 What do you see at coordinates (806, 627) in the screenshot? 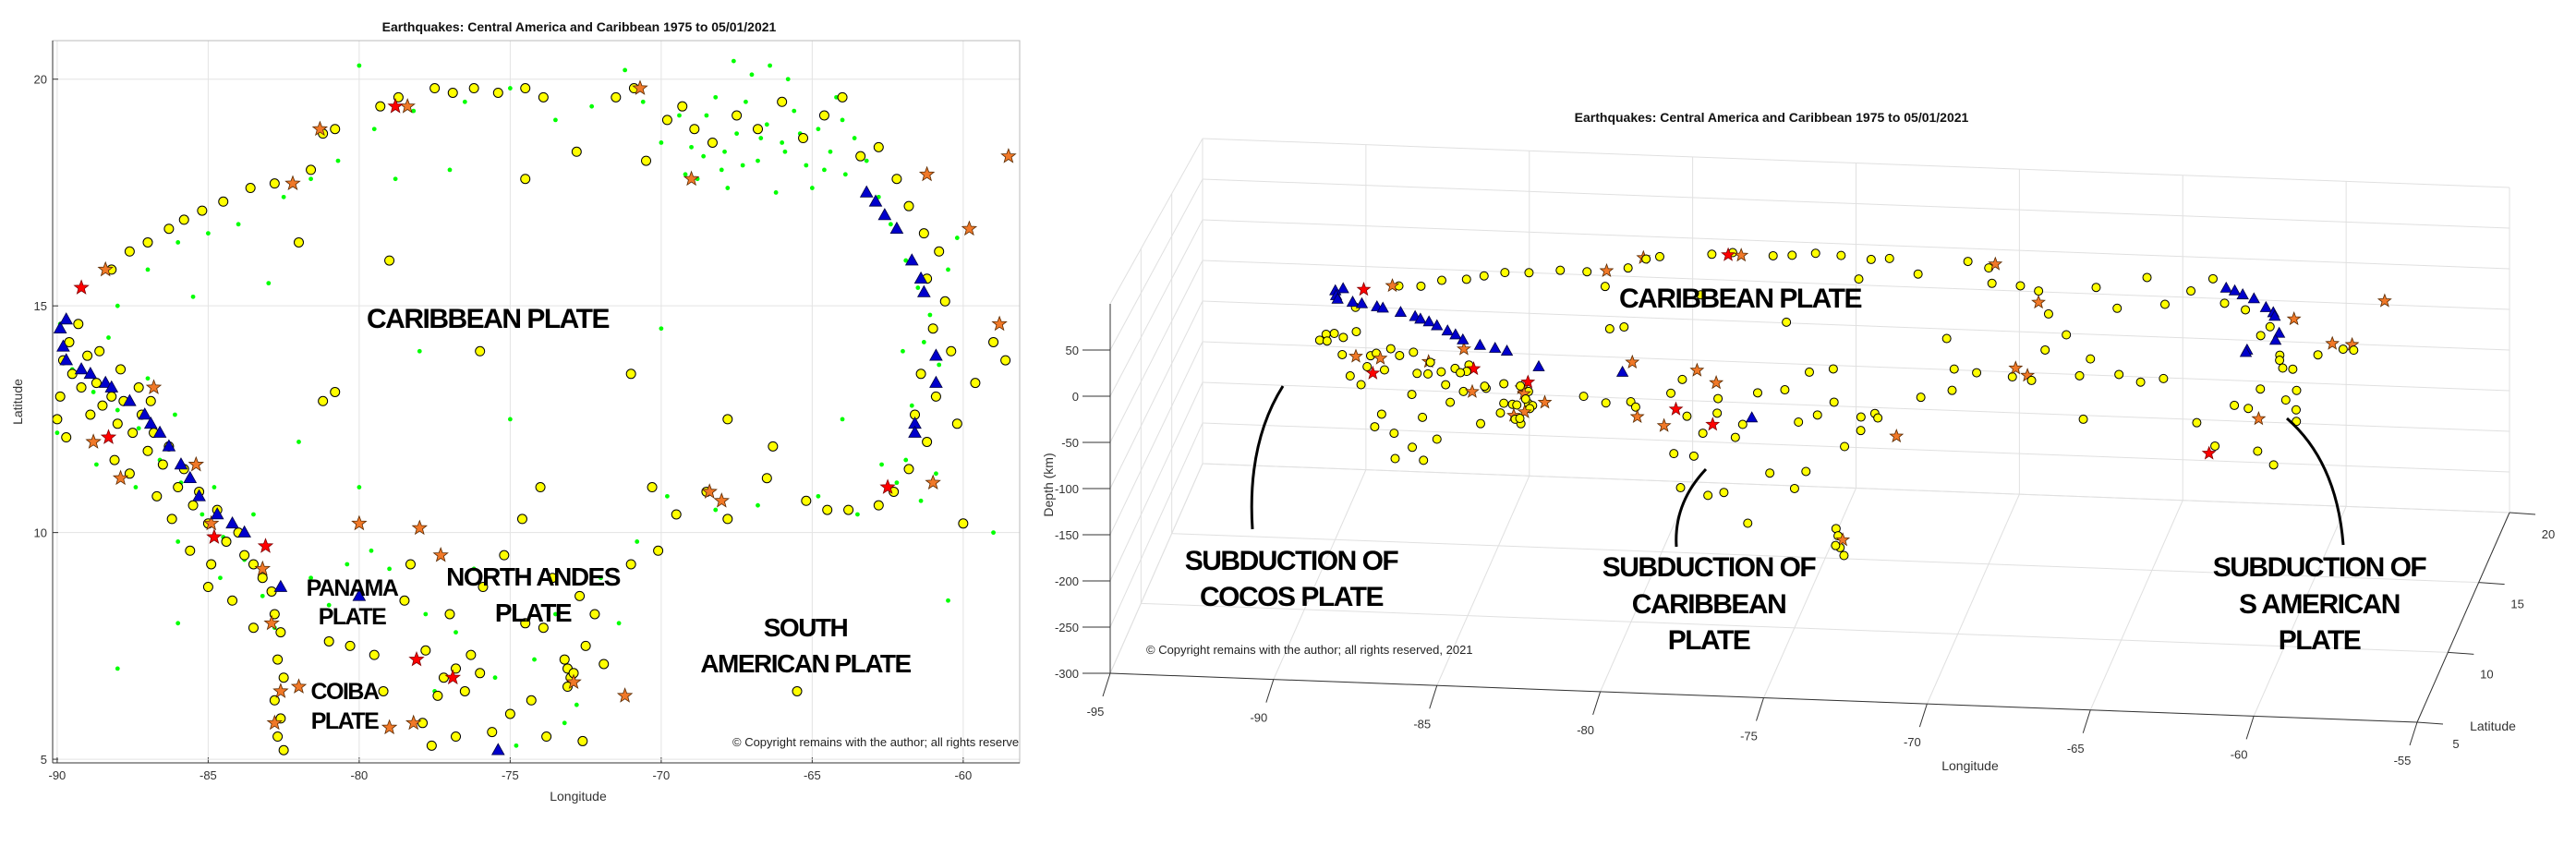
I see `annotation-south-american-plate-1: SOUTH` at bounding box center [806, 627].